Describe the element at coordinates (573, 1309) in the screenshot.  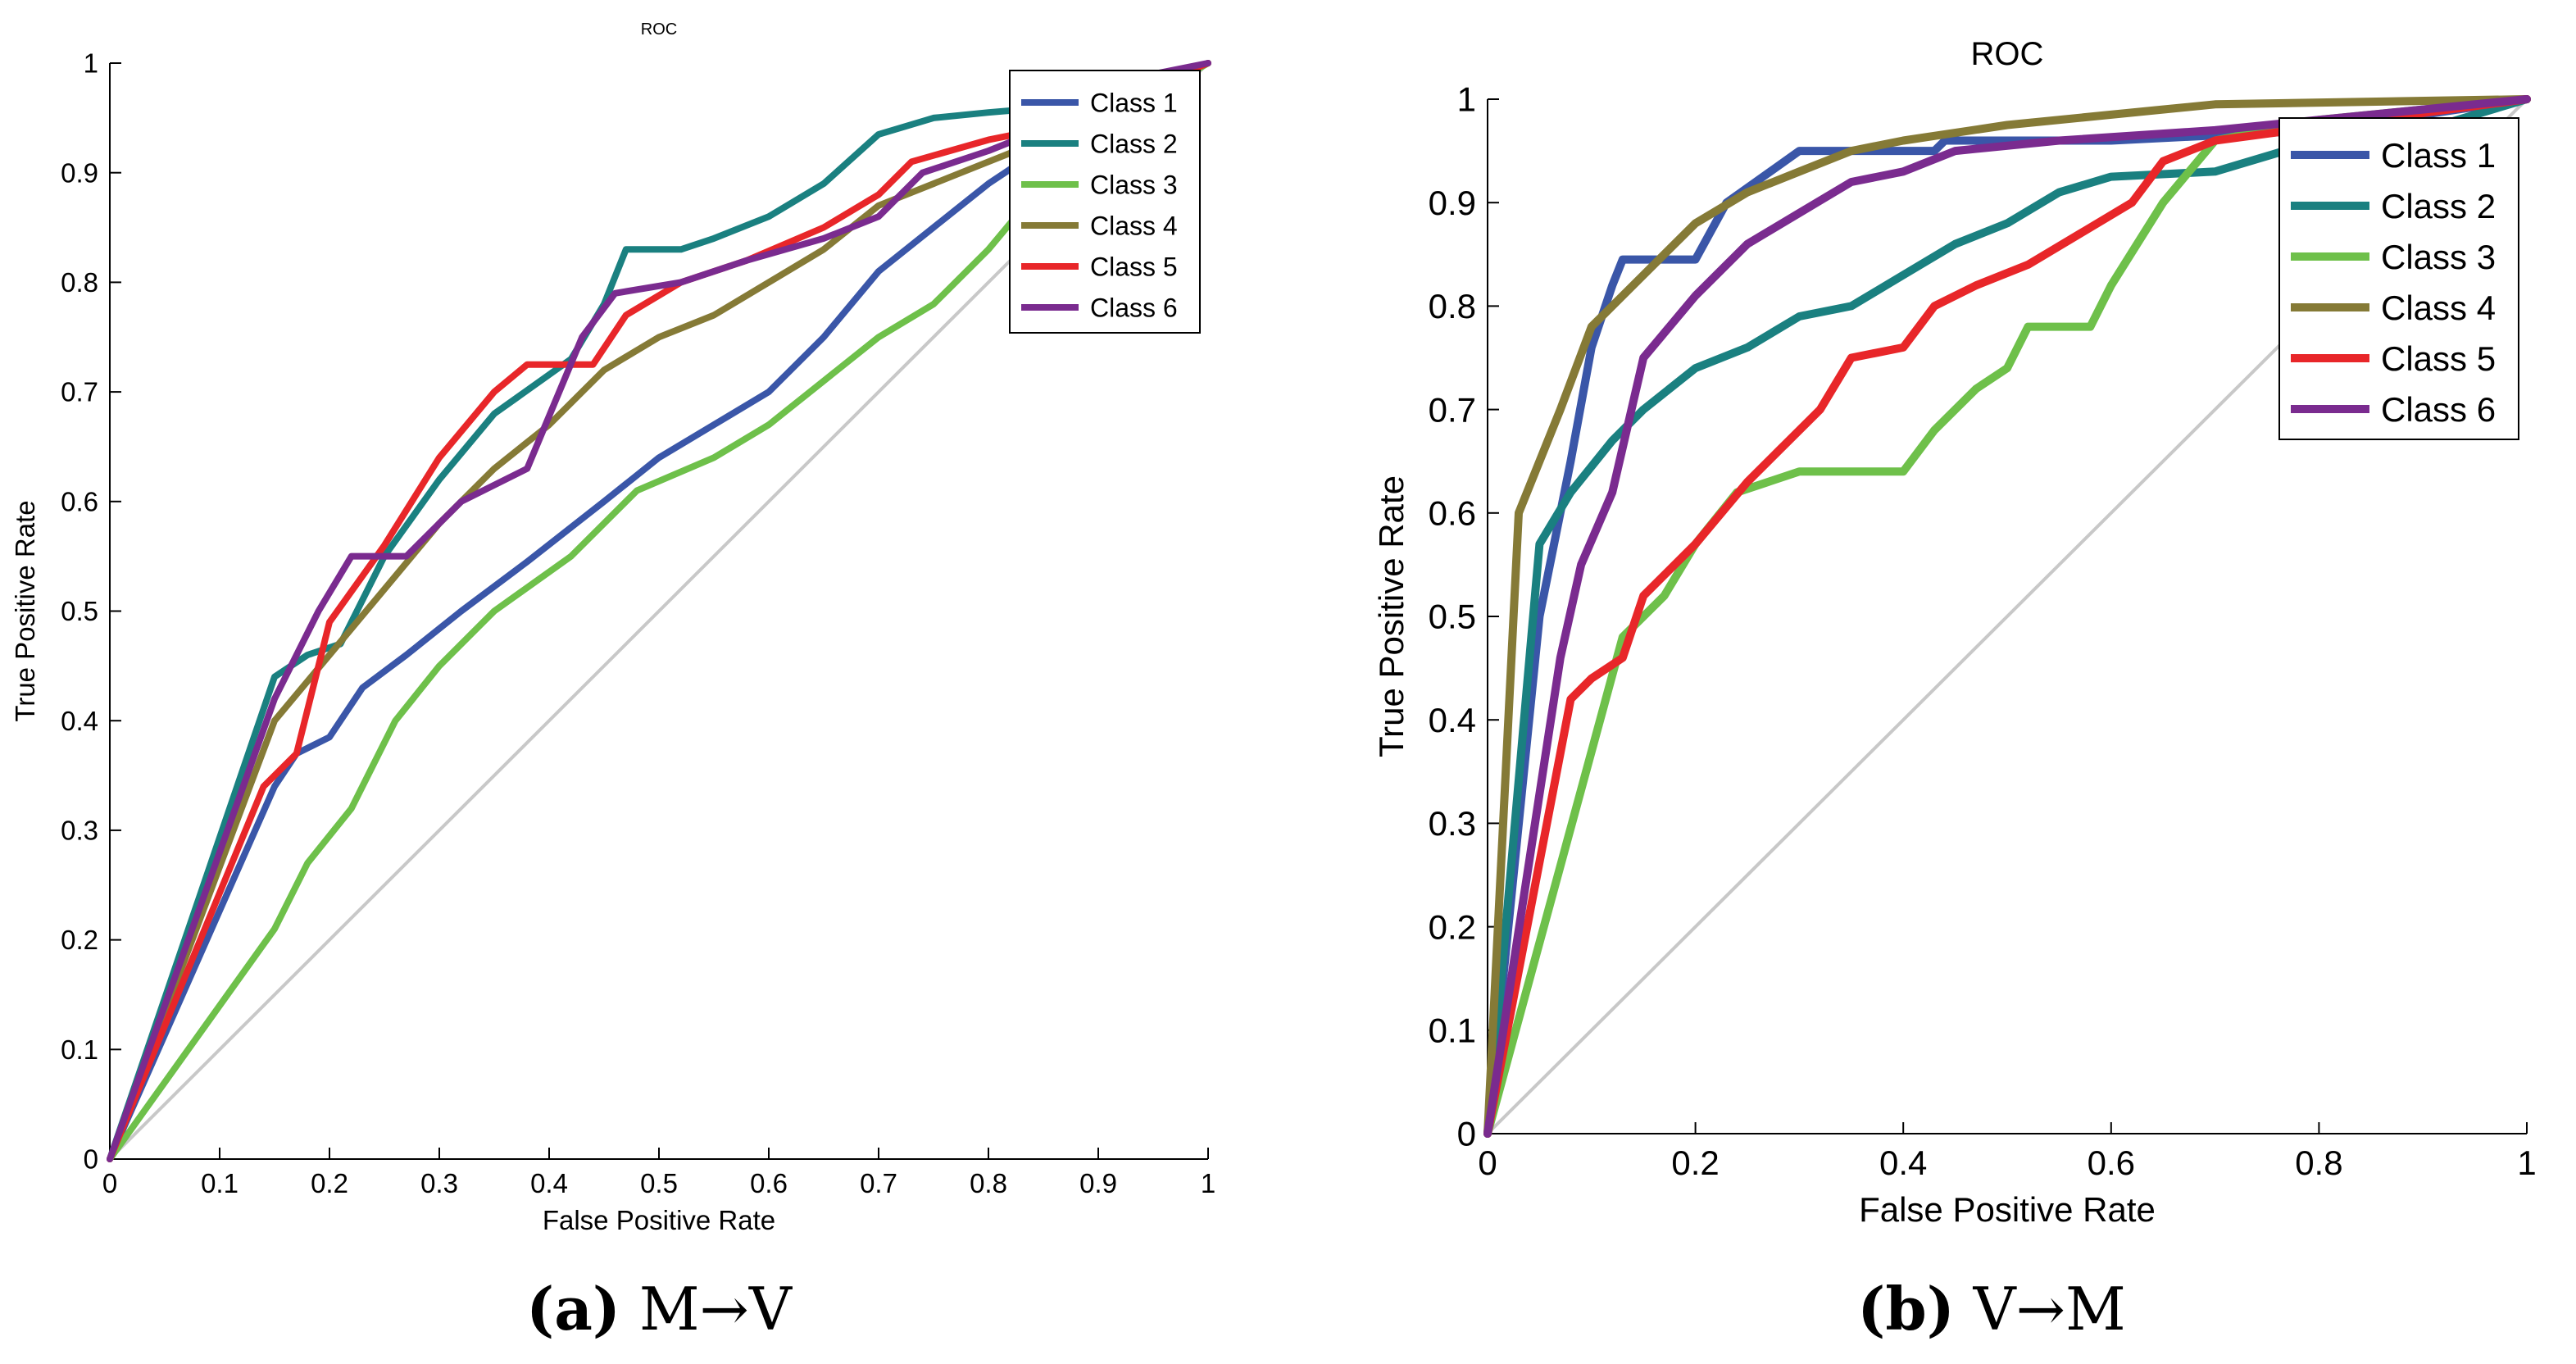
I see `caption-label: (a)` at that location.